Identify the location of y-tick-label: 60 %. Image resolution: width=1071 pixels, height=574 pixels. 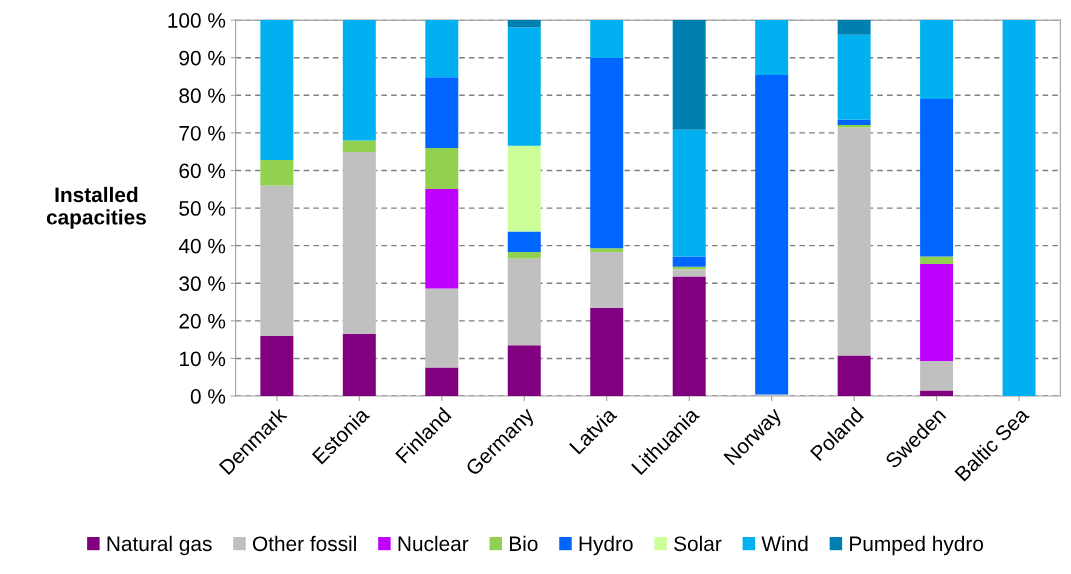
(202, 171).